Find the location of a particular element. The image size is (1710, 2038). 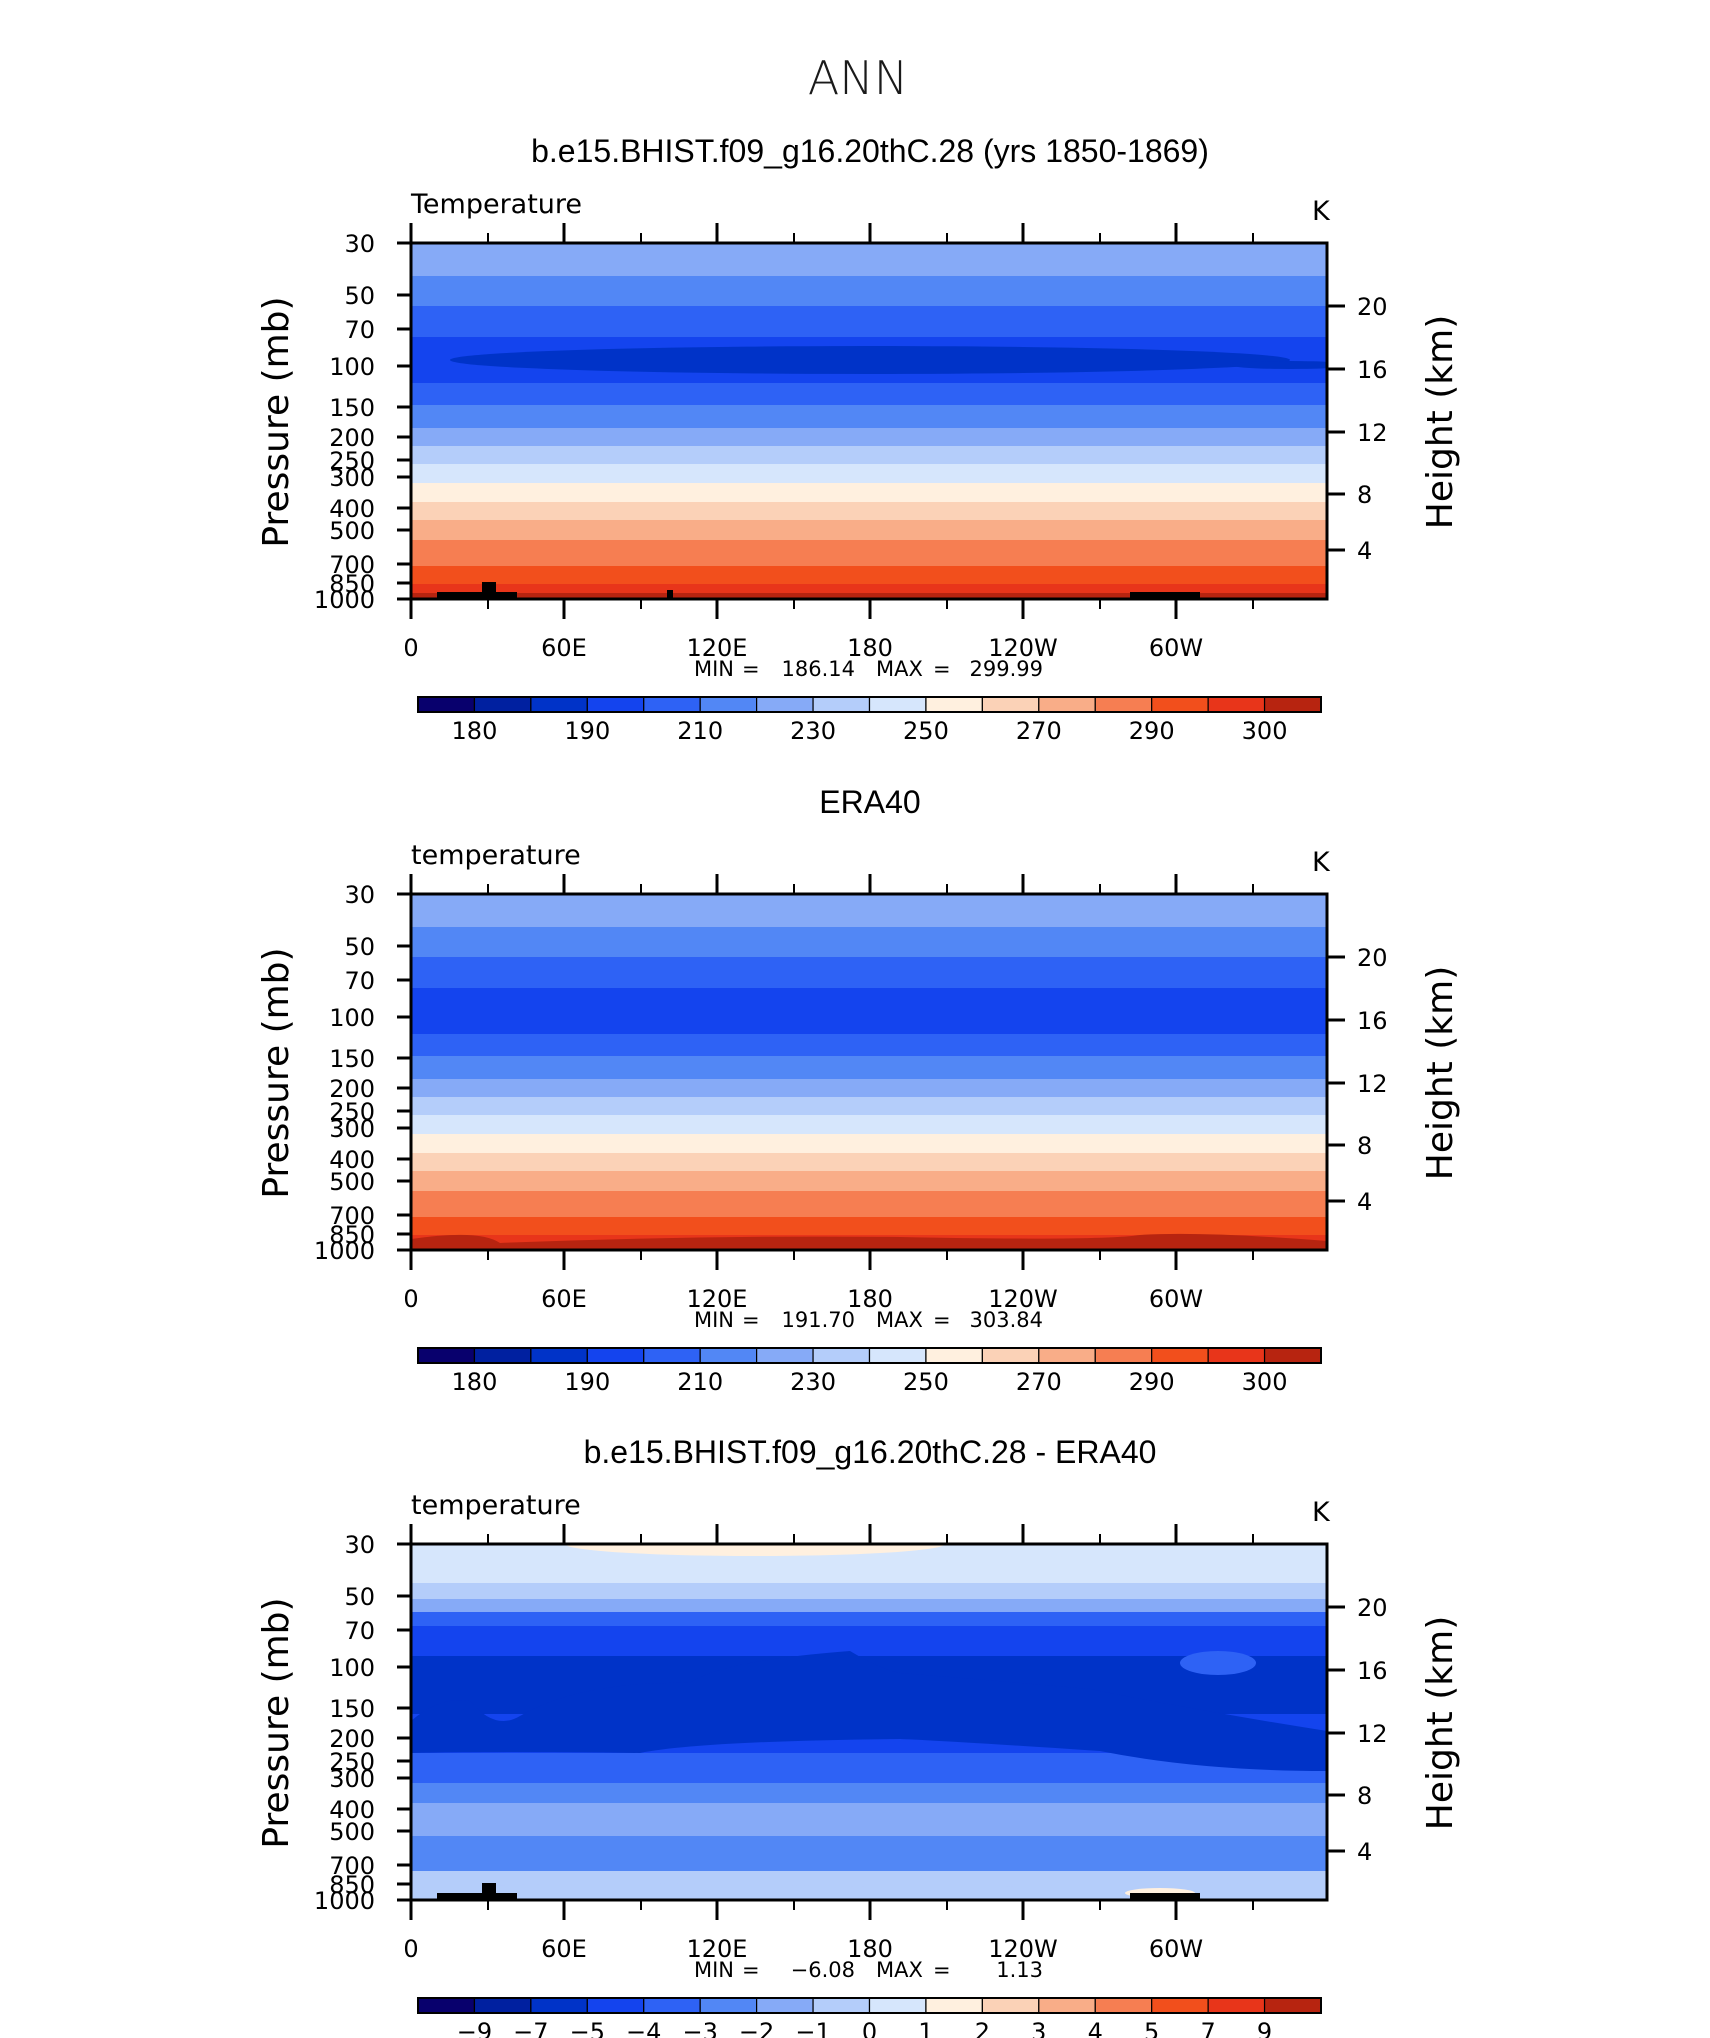

lon-tick-label: 0 is located at coordinates (410, 1949).